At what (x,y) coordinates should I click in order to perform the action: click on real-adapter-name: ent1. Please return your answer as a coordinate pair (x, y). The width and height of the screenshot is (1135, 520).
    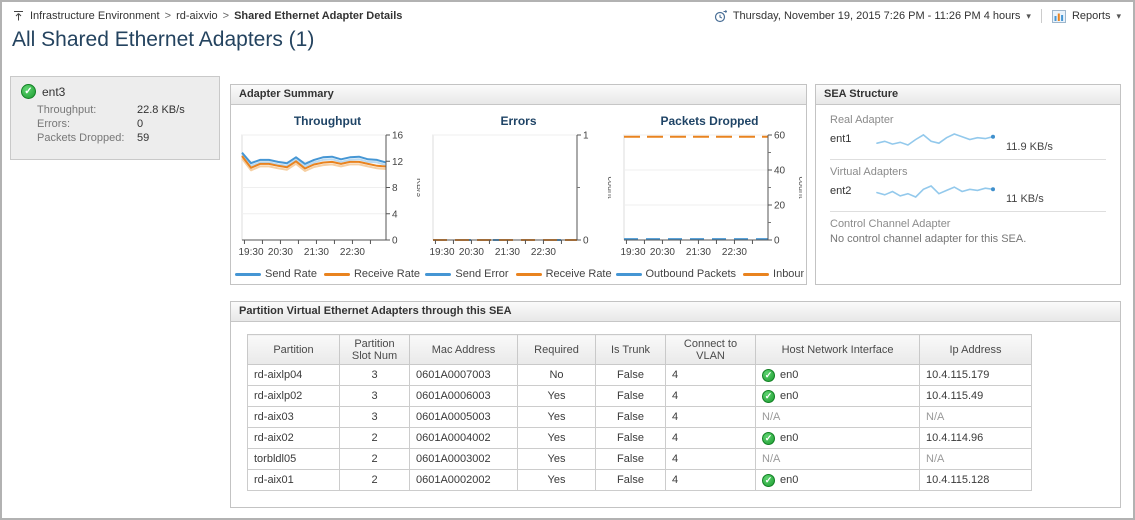
    Looking at the image, I should click on (841, 139).